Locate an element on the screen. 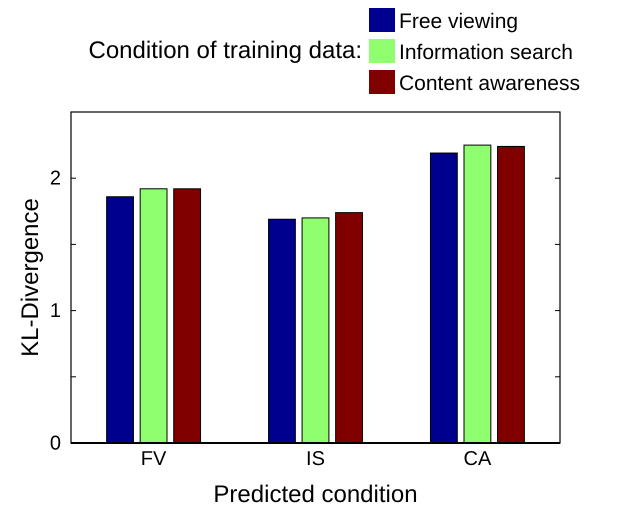 This screenshot has width=632, height=510. x-tick-label: CA is located at coordinates (478, 459).